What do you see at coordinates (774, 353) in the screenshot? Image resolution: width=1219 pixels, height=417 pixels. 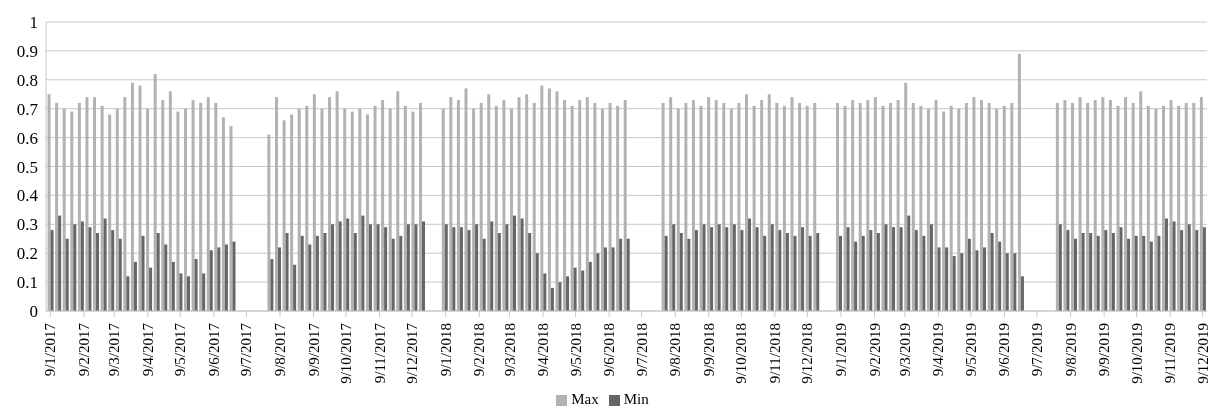 I see `x-tick-label: 9/11/2018` at bounding box center [774, 353].